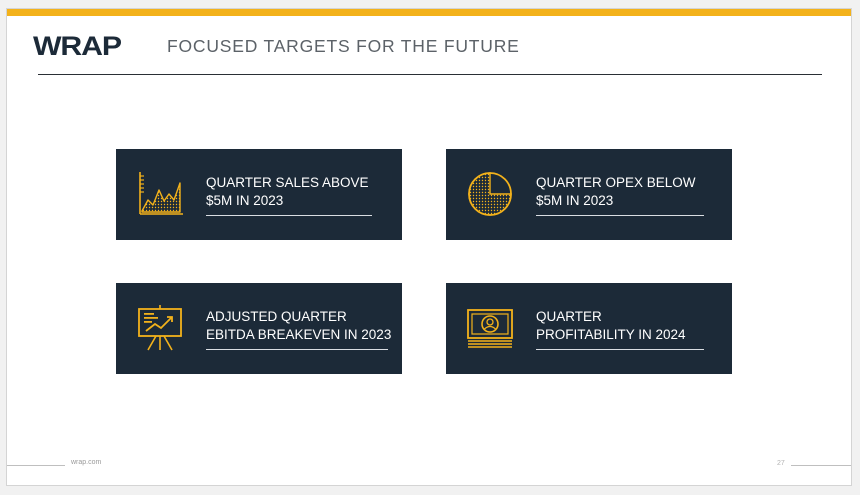 The height and width of the screenshot is (495, 860). What do you see at coordinates (611, 325) in the screenshot?
I see `target-card-text: QUARTER PROFITABILITY IN 2024` at bounding box center [611, 325].